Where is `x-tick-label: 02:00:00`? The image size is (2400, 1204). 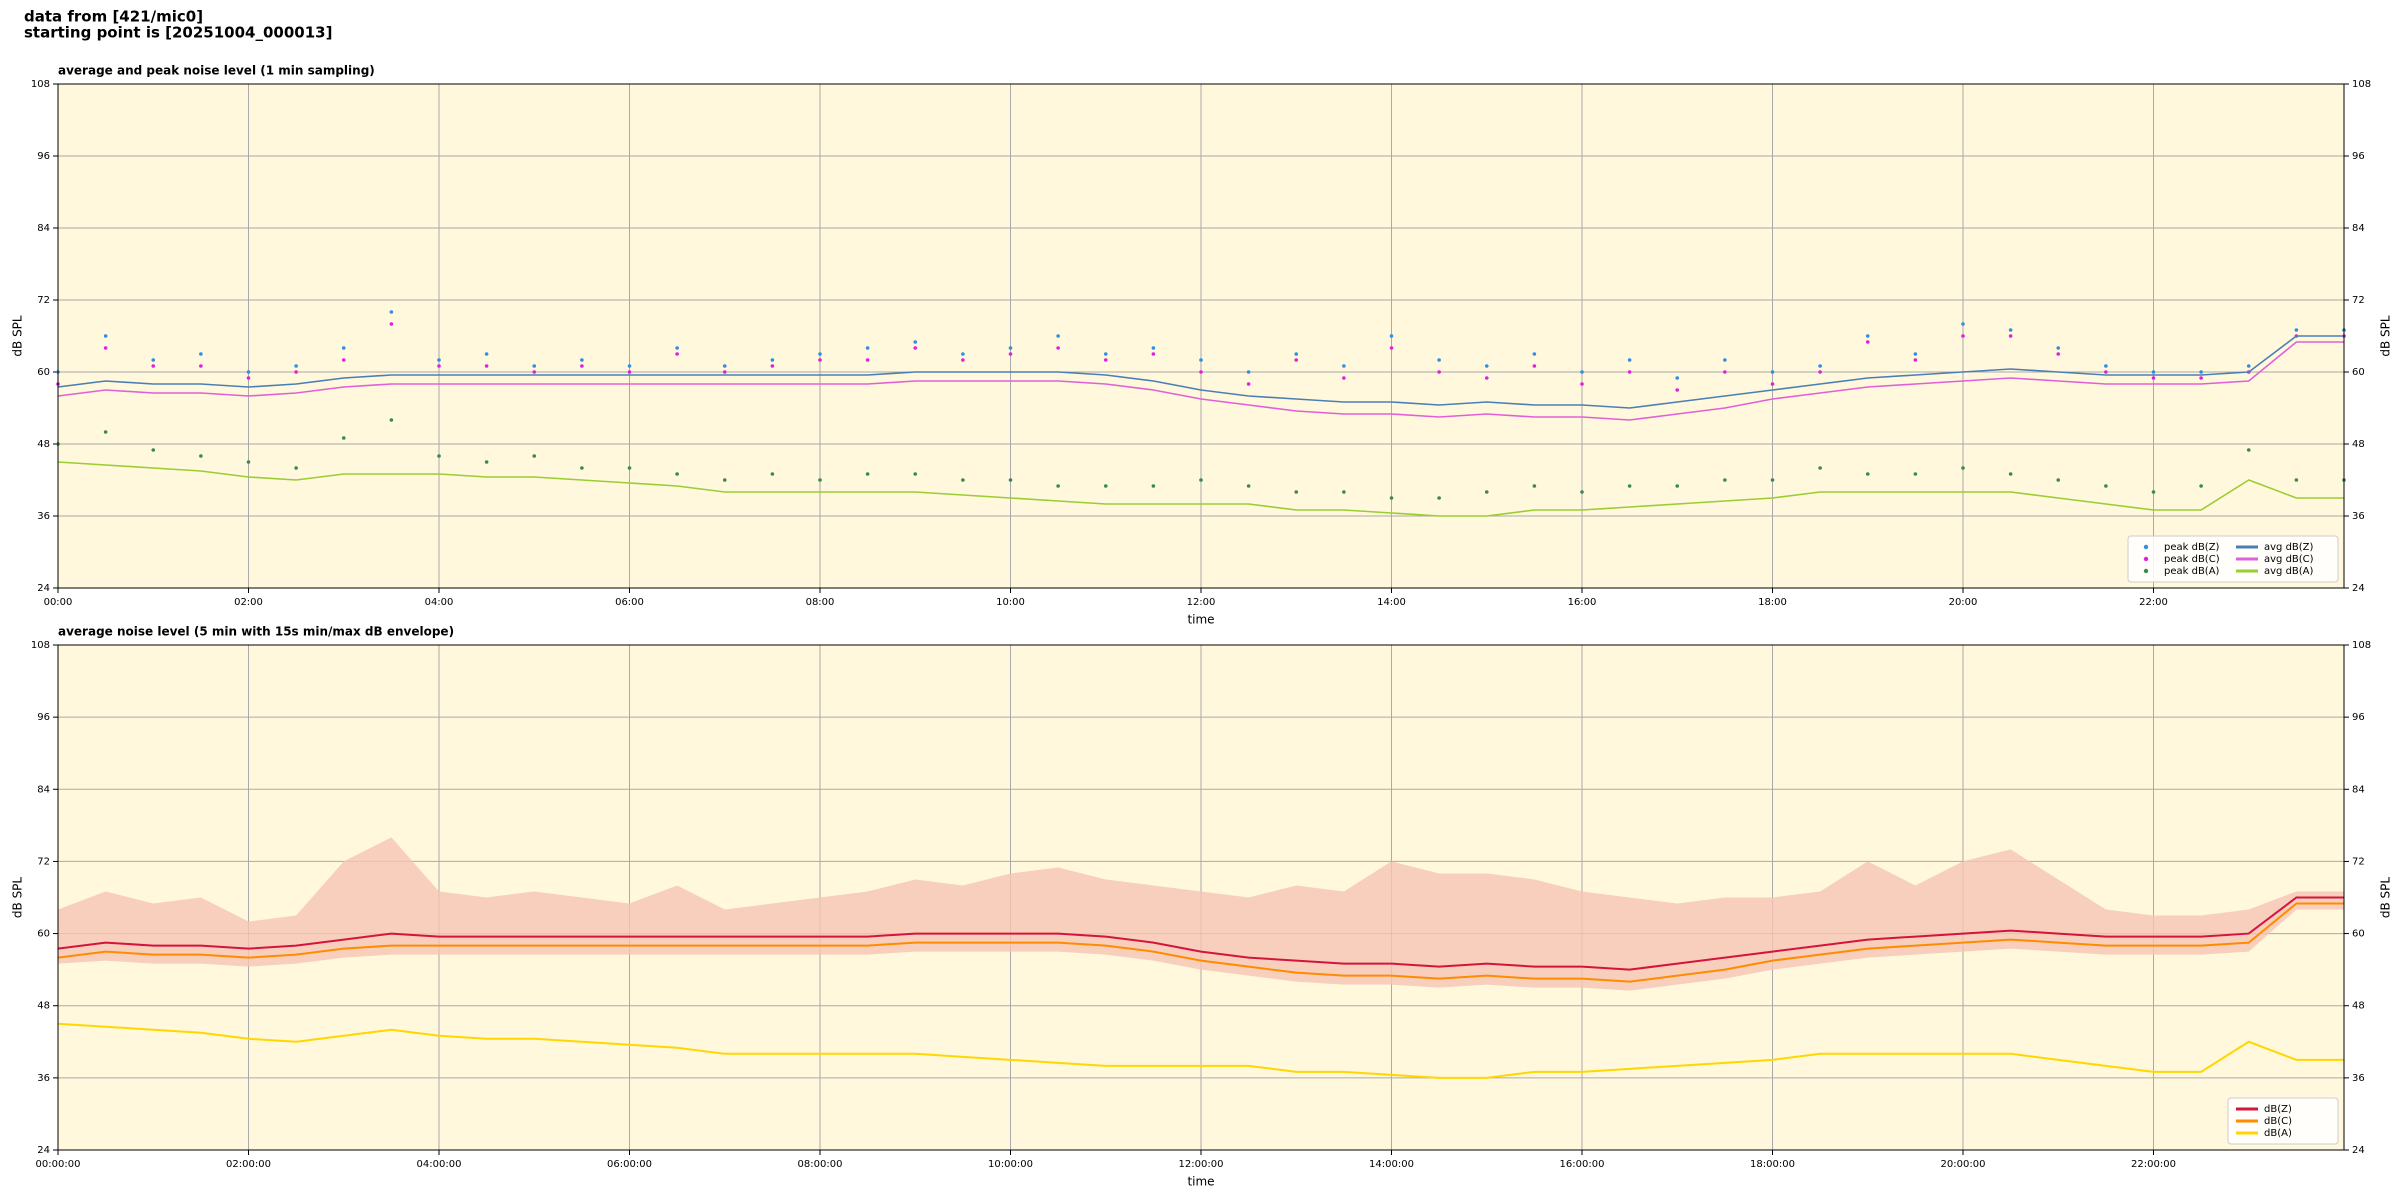
x-tick-label: 02:00:00 is located at coordinates (248, 1164).